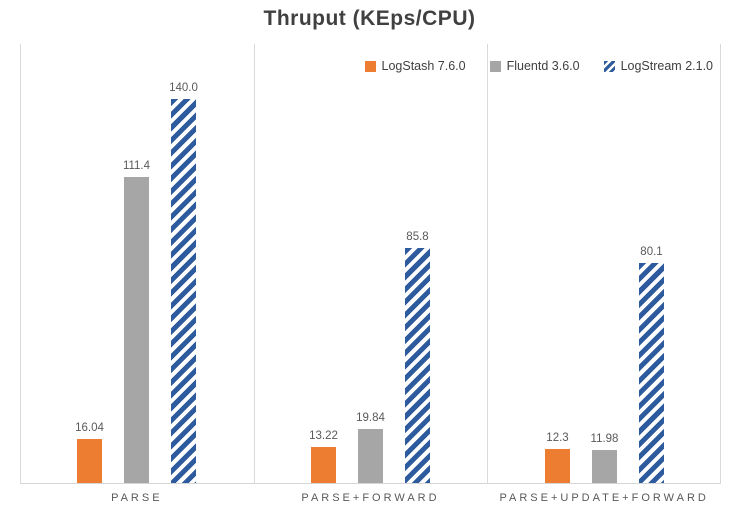 The height and width of the screenshot is (521, 739). I want to click on bar-logstash-7-6-0-parse-forward, so click(323, 465).